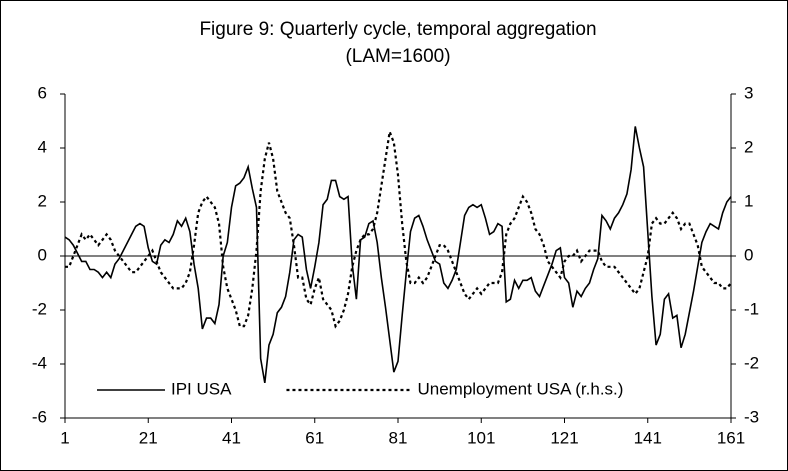  What do you see at coordinates (648, 437) in the screenshot?
I see `x-tick-label: 141` at bounding box center [648, 437].